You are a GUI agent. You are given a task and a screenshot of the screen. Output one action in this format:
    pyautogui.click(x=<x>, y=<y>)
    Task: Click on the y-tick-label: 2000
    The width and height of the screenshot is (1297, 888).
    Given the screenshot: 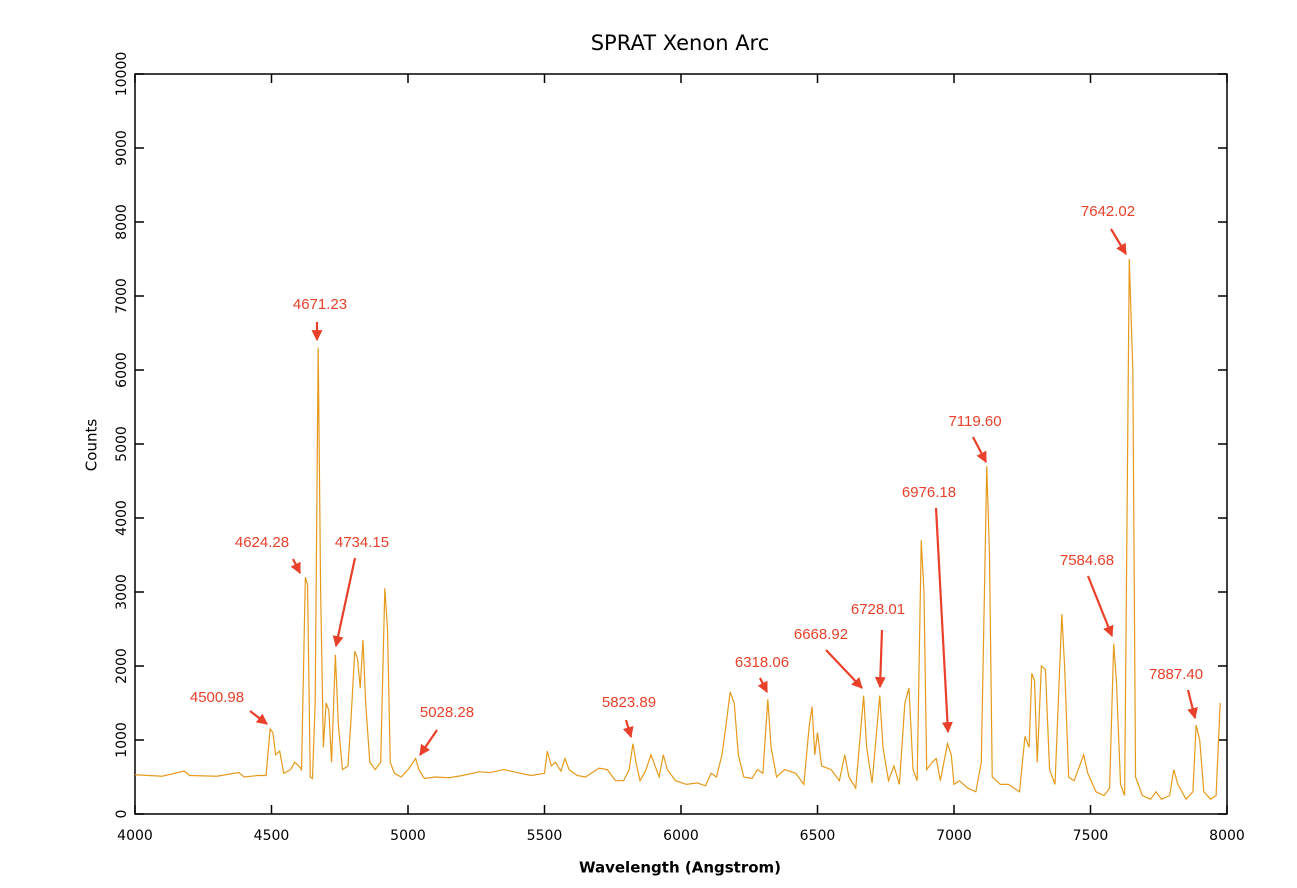 What is the action you would take?
    pyautogui.click(x=122, y=666)
    